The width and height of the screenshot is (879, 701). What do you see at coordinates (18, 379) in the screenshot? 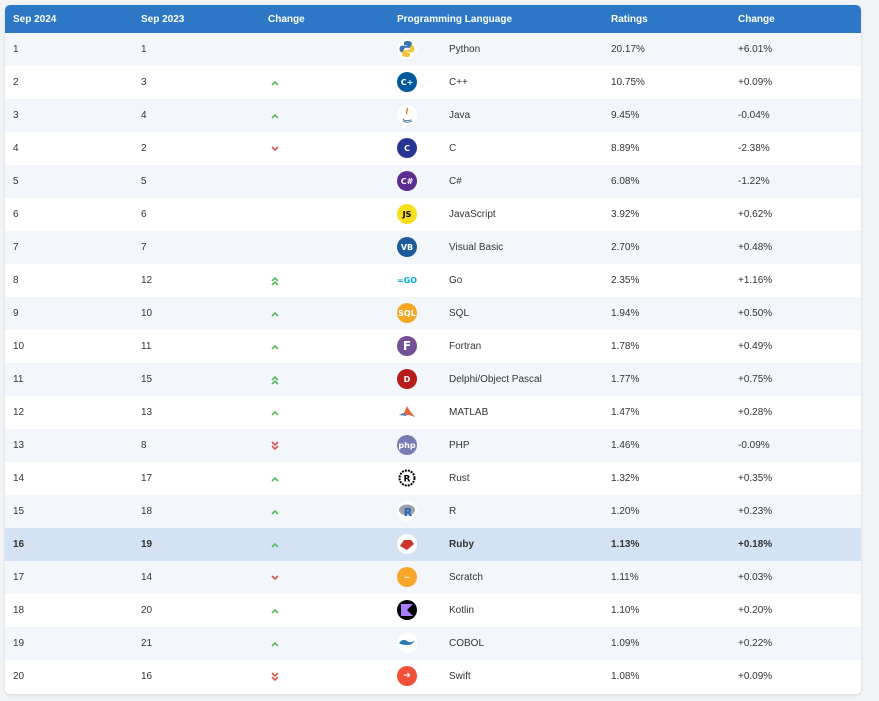
I see `rank-current: 11` at bounding box center [18, 379].